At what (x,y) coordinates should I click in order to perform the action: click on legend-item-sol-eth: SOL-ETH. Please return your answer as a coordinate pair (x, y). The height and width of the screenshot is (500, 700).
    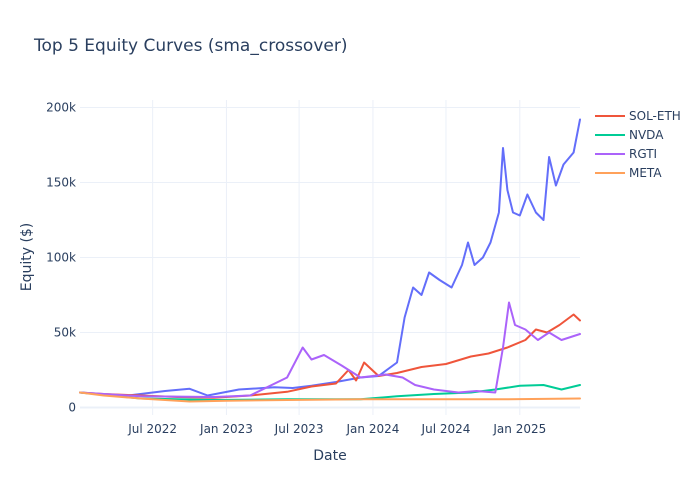
    Looking at the image, I should click on (638, 116).